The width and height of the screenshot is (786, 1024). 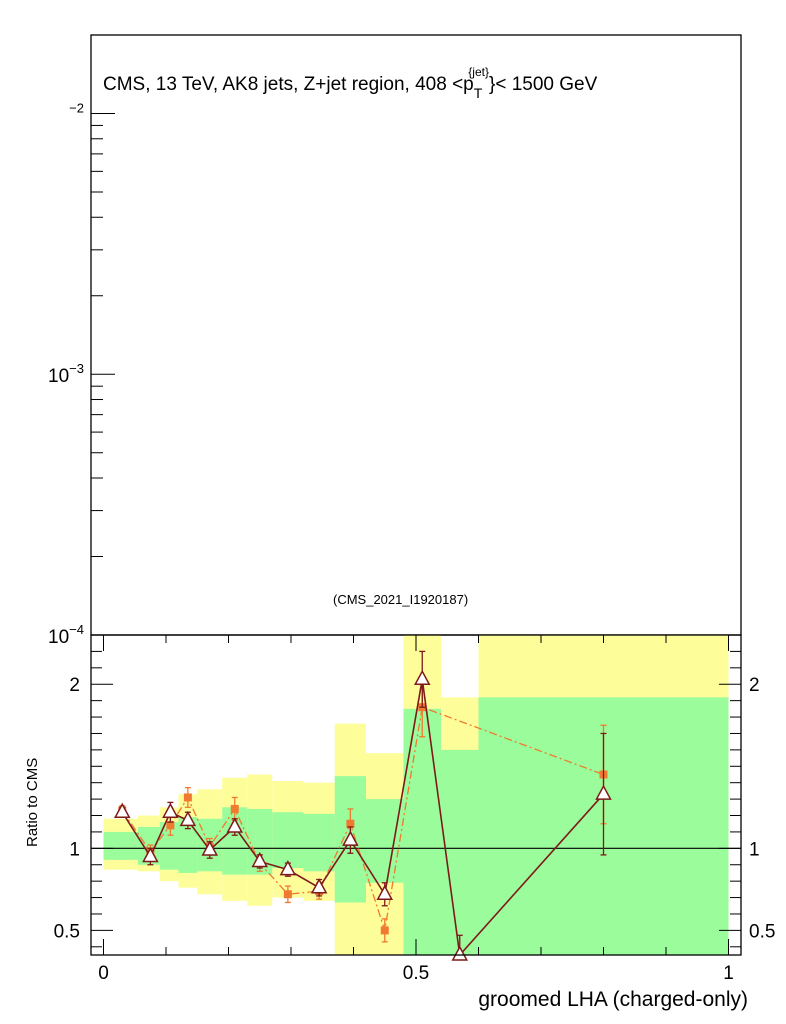 I want to click on ratio-y-tick-label-right: 0.5, so click(x=762, y=931).